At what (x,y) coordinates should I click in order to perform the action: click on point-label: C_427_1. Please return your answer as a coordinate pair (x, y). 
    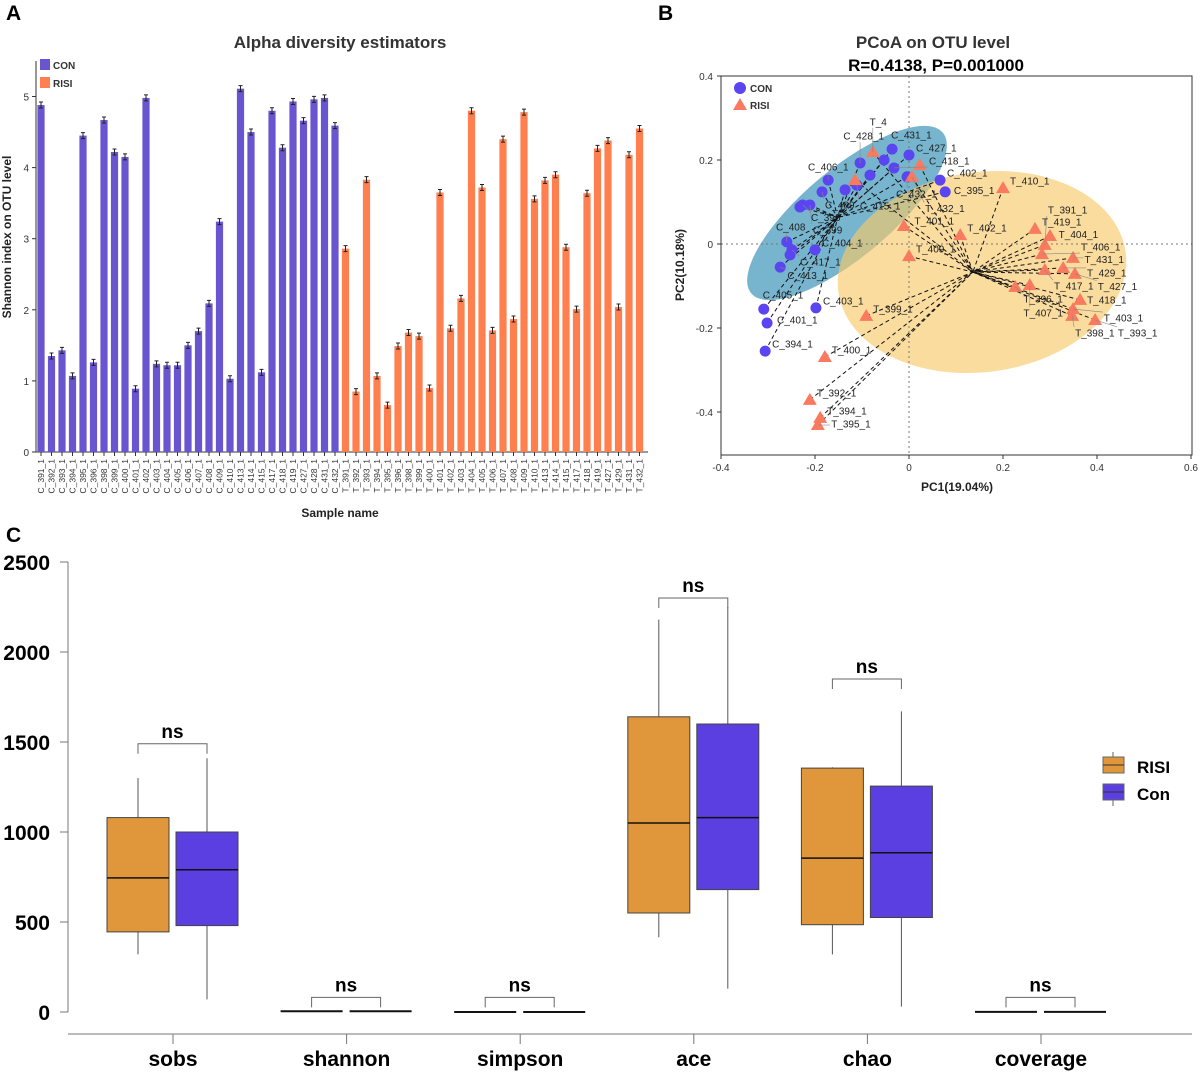
    Looking at the image, I should click on (936, 148).